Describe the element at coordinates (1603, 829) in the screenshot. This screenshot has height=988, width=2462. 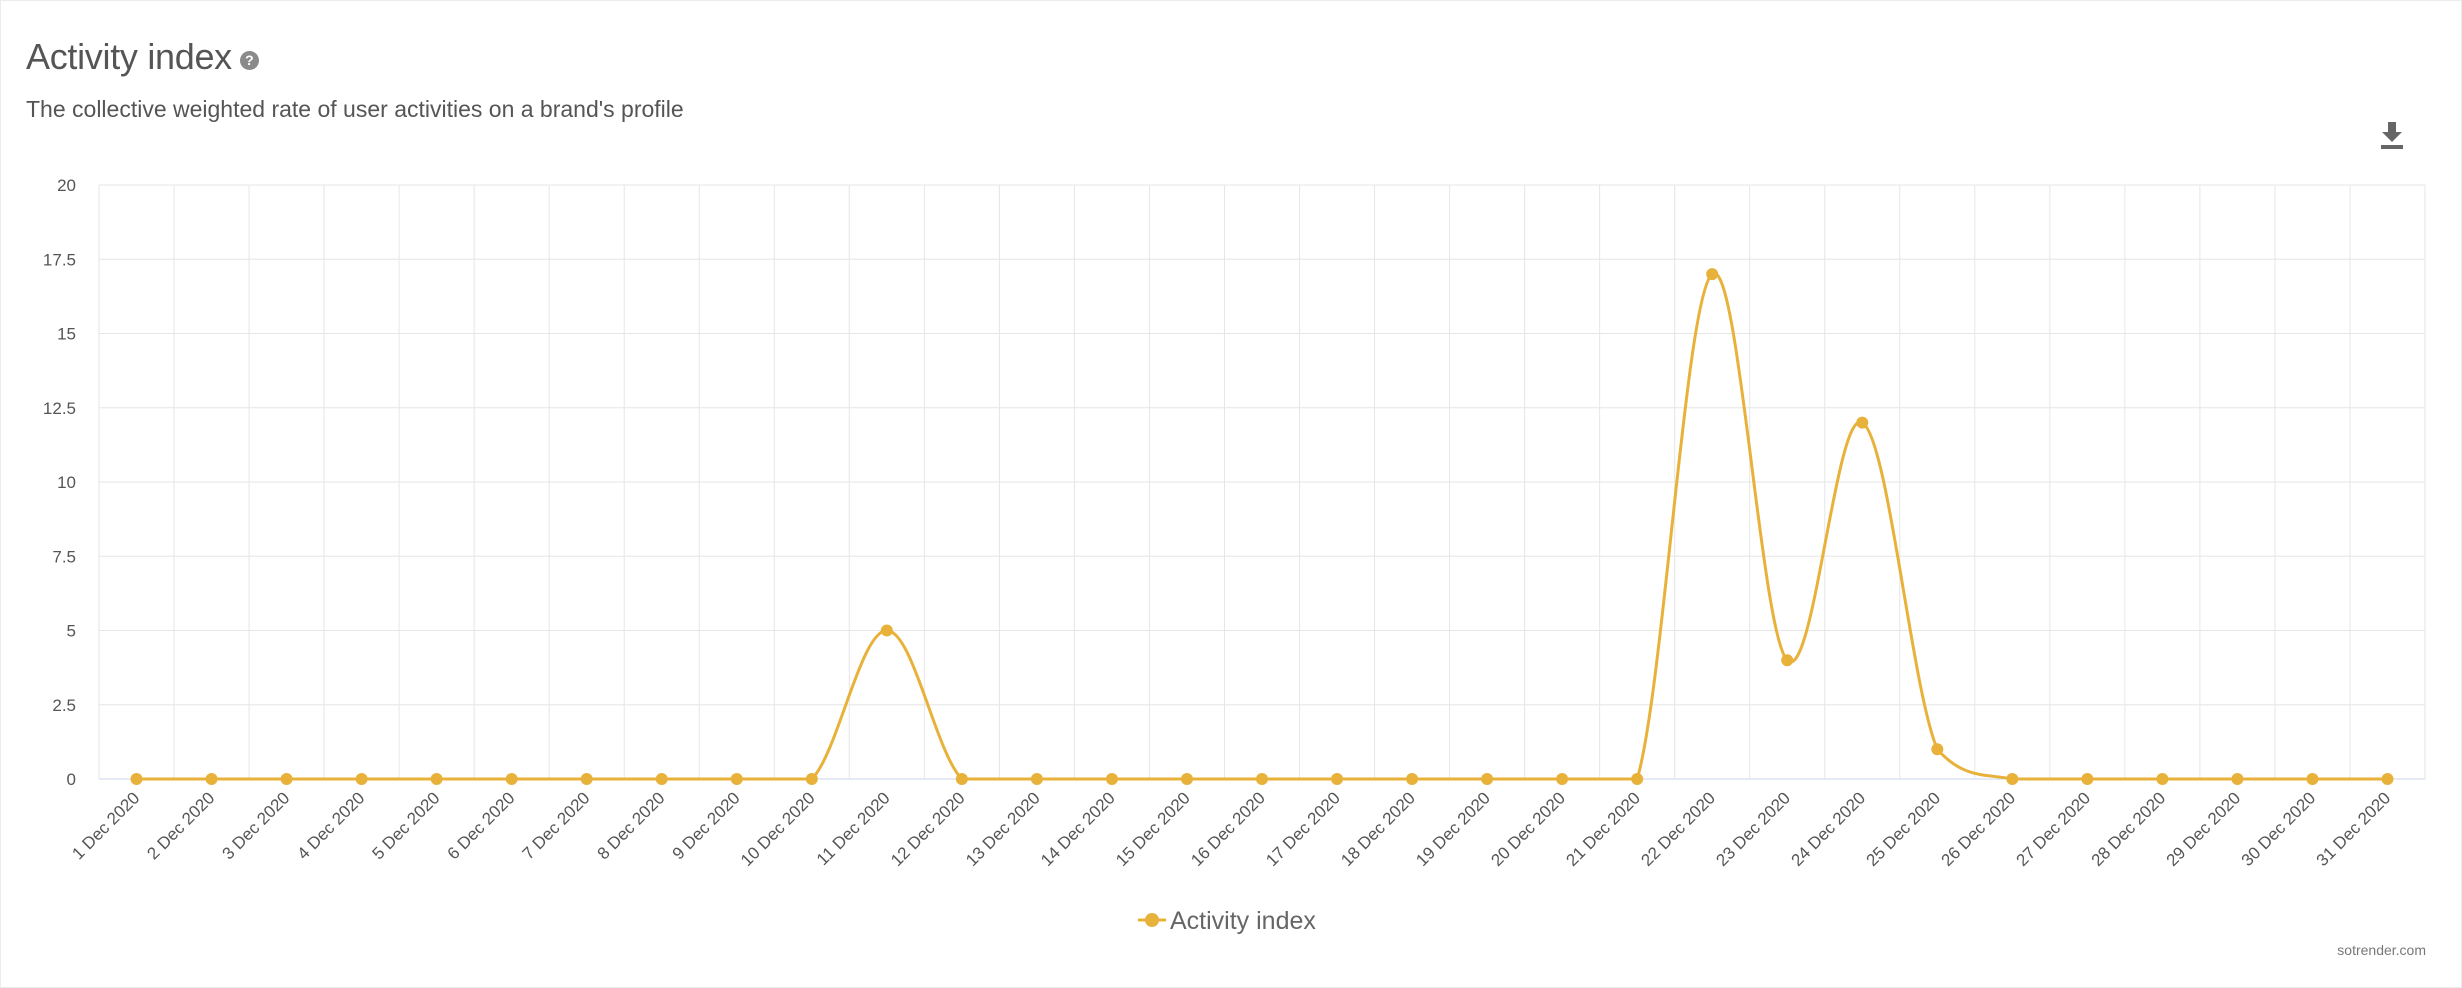
I see `x-tick-label: 21 Dec 2020` at that location.